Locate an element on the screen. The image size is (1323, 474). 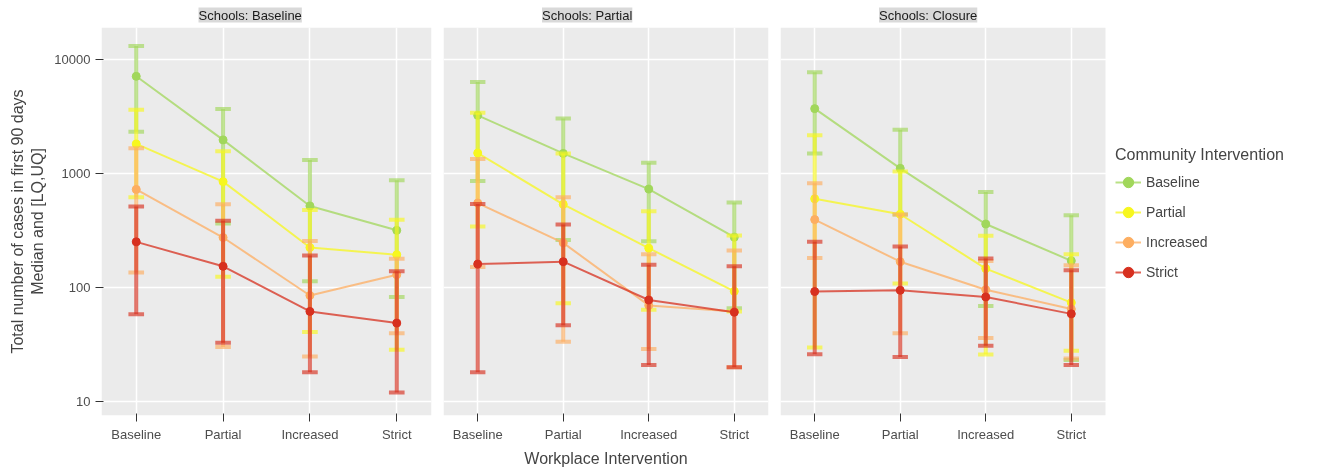
chart-title: Schools: Baseline is located at coordinates (250, 15).